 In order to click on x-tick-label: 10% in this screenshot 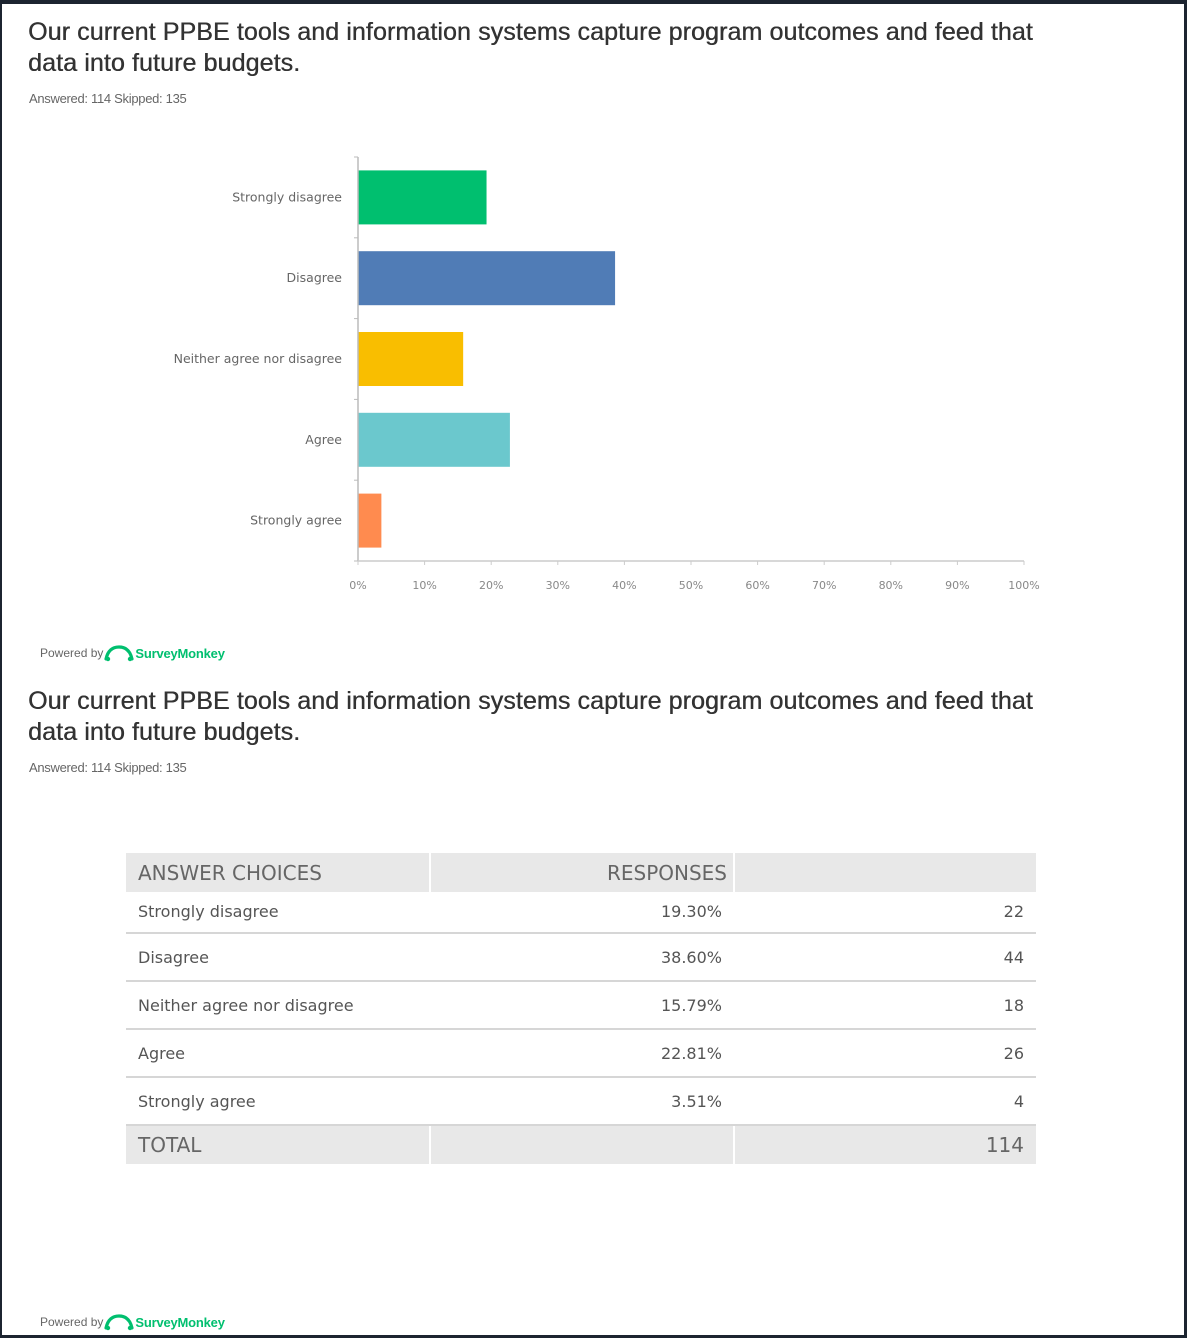, I will do `click(424, 585)`.